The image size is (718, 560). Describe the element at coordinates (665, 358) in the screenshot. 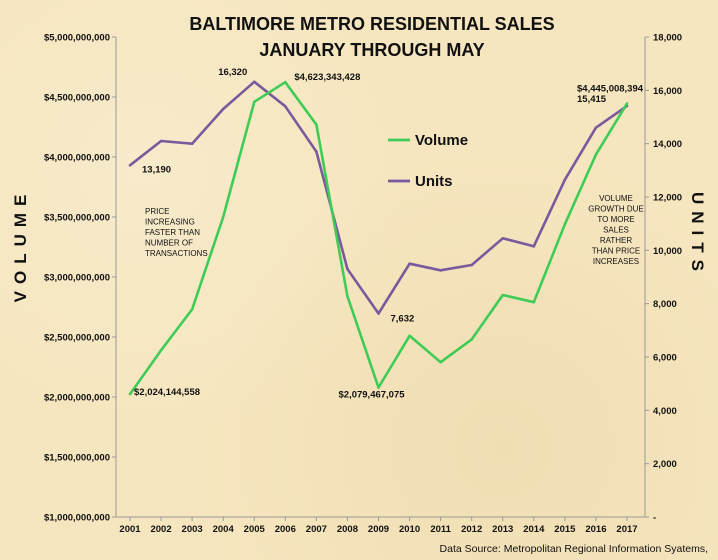

I see `right-tick-label: 6,000` at that location.